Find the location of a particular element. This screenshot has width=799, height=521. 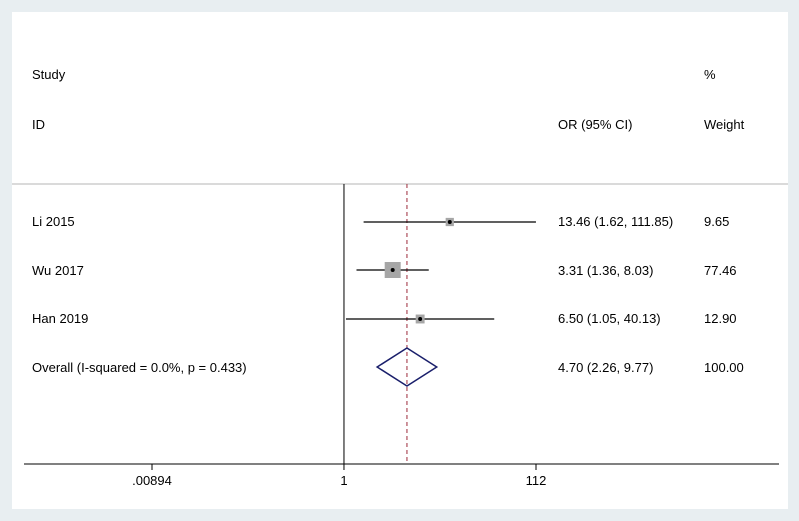

study-ci-text: 13.46 (1.62, 111.85) is located at coordinates (615, 221).